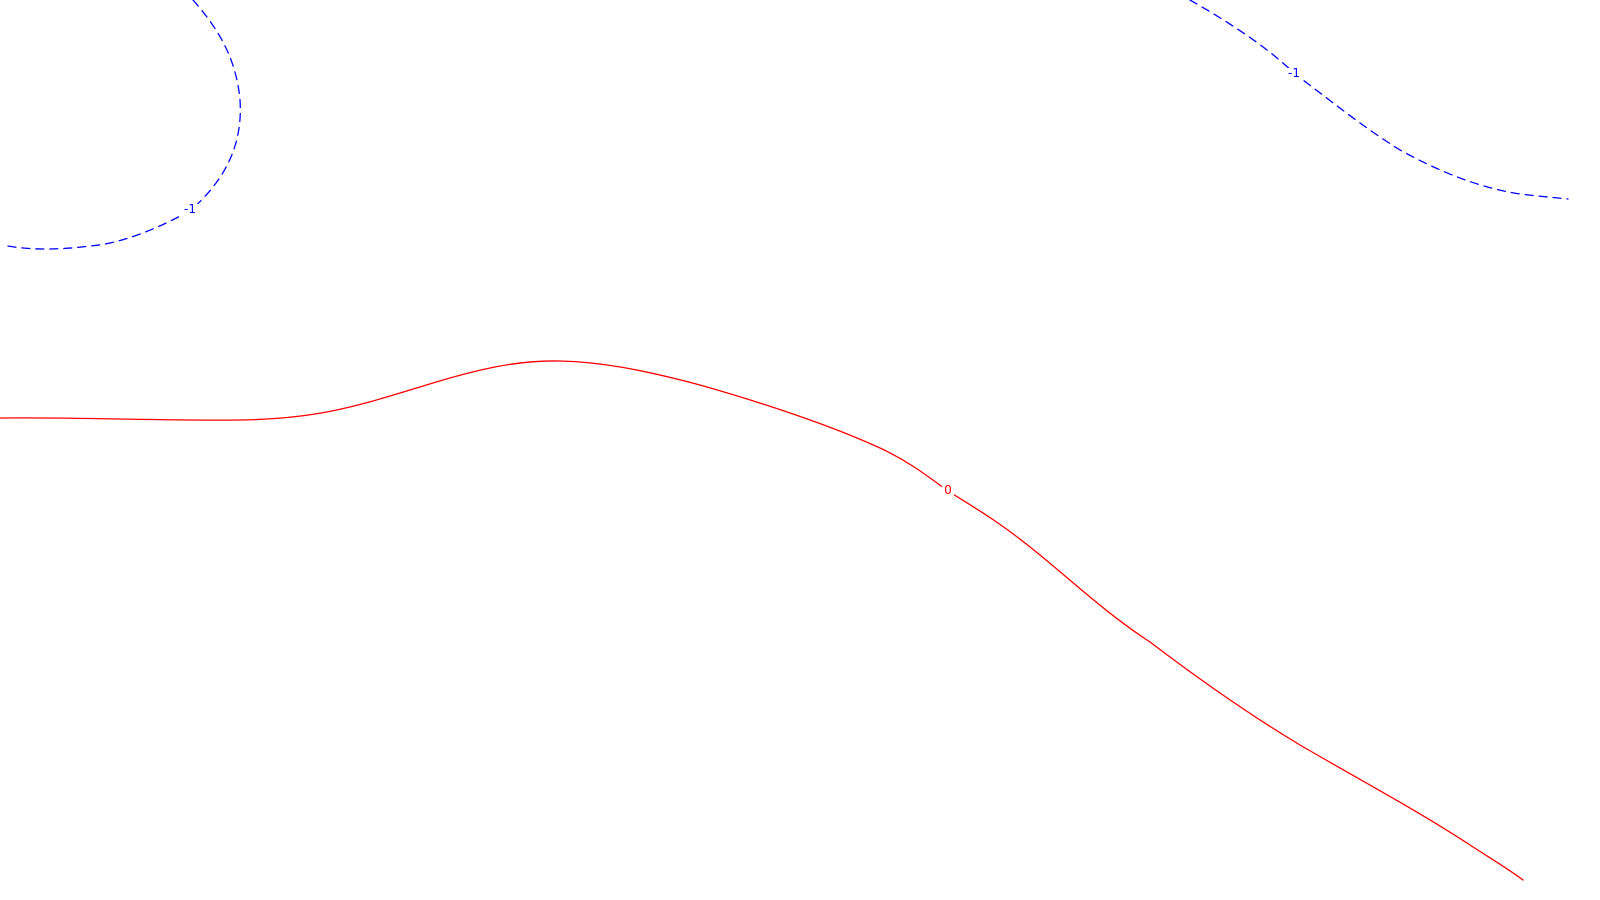  I want to click on contour-label-minus1-right: -1, so click(1294, 73).